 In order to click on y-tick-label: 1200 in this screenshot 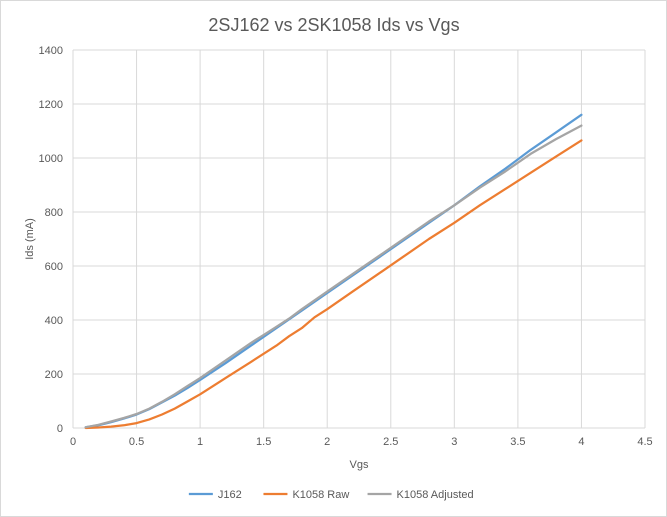, I will do `click(51, 105)`.